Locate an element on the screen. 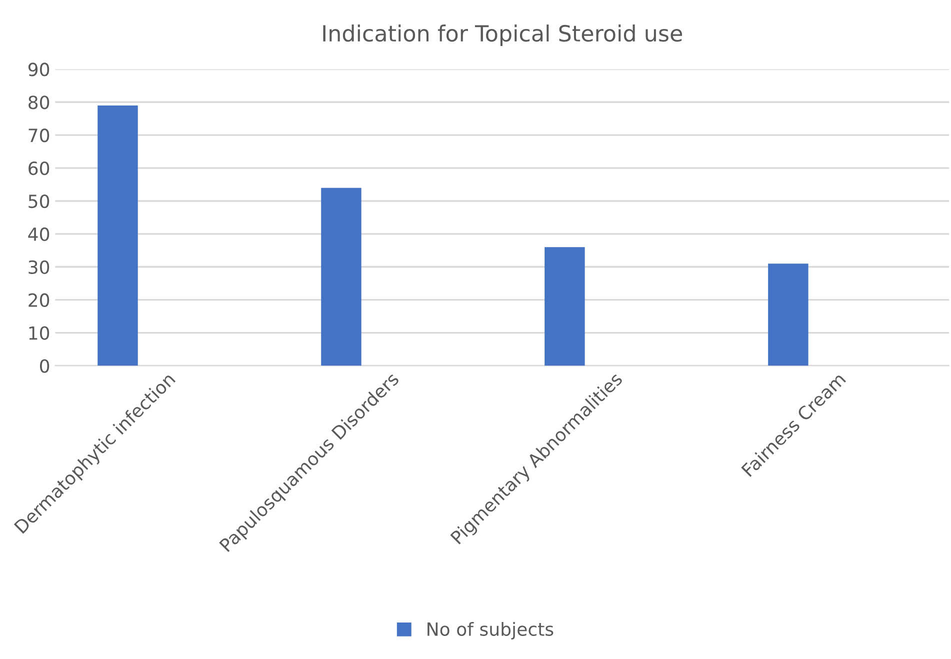 This screenshot has height=659, width=951. y-tick-label: 40 is located at coordinates (39, 234).